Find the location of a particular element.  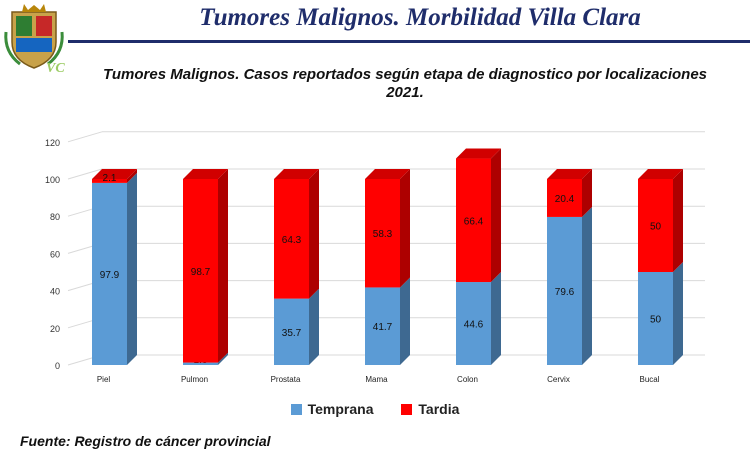

data-label-temprana: 44.6 is located at coordinates (474, 325).